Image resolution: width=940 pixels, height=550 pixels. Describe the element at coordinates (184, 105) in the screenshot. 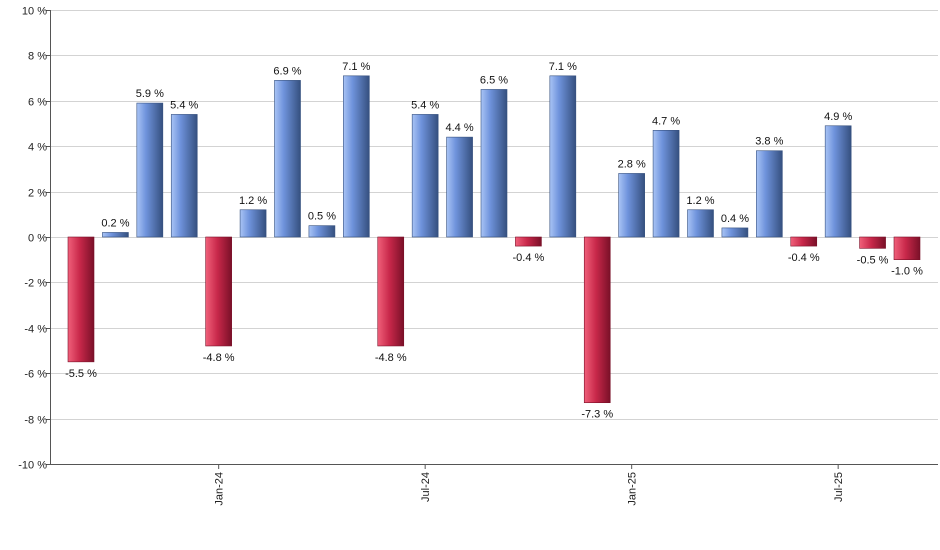

I see `value-label-dec-23: 5.4 %` at that location.